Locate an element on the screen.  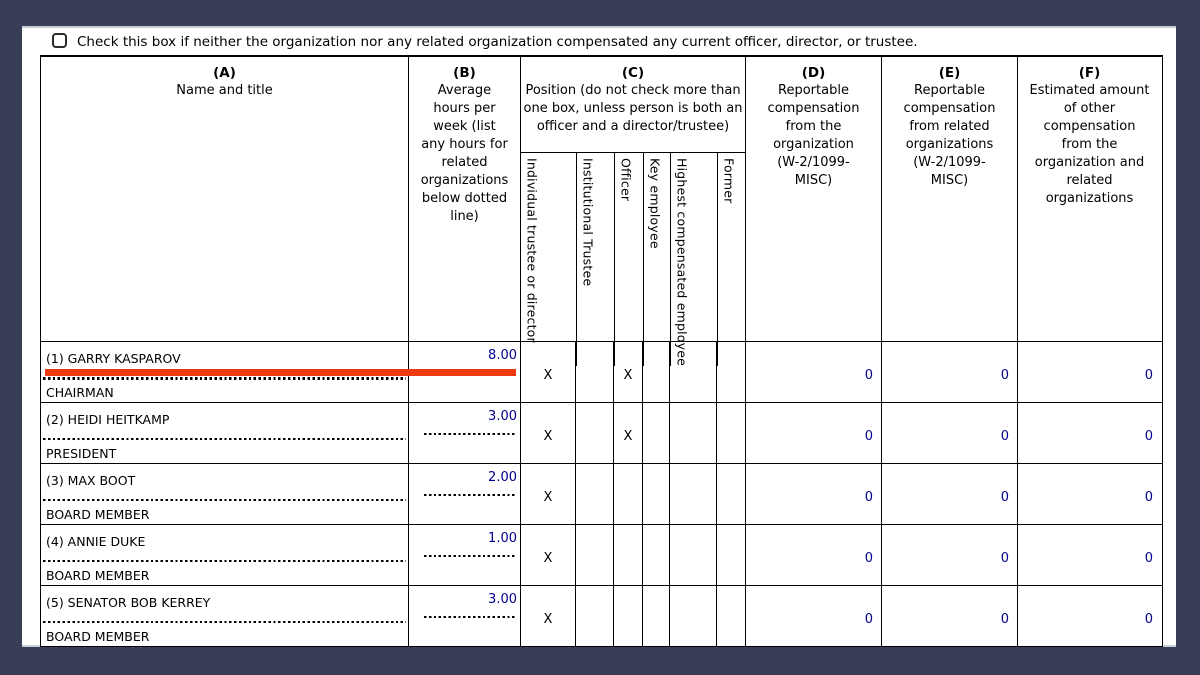
column-header-name-title: (A) Name and title is located at coordinates (224, 211).